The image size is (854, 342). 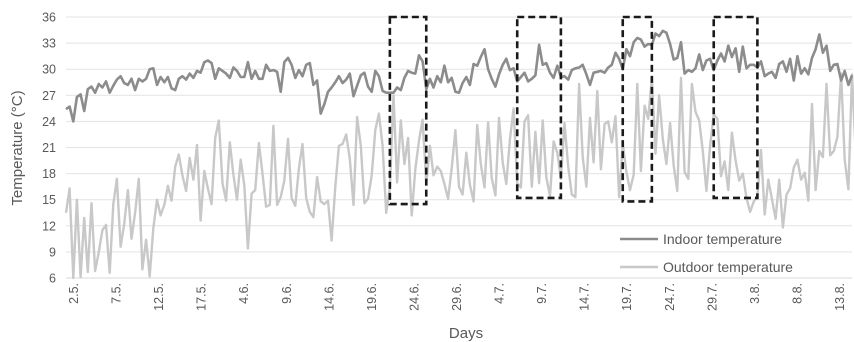 I want to click on x-tick-label: 17.5., so click(x=202, y=297).